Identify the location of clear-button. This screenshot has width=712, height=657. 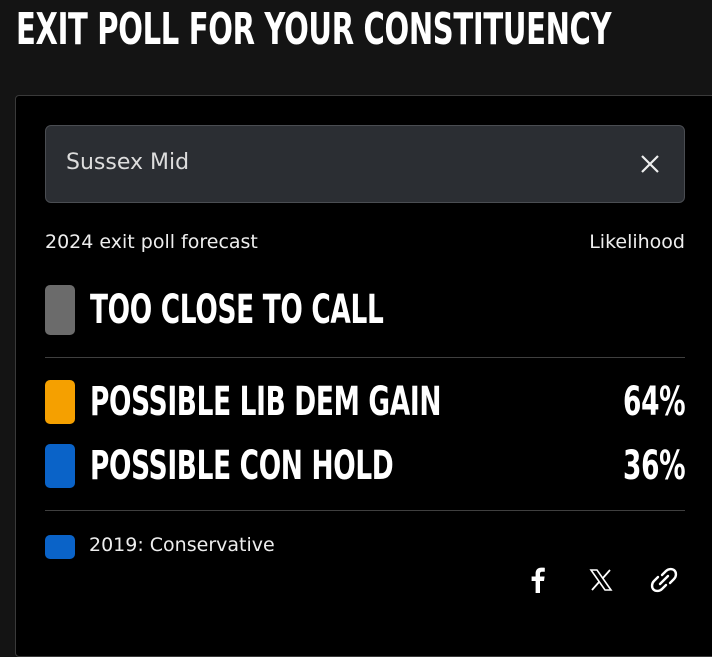
(650, 164).